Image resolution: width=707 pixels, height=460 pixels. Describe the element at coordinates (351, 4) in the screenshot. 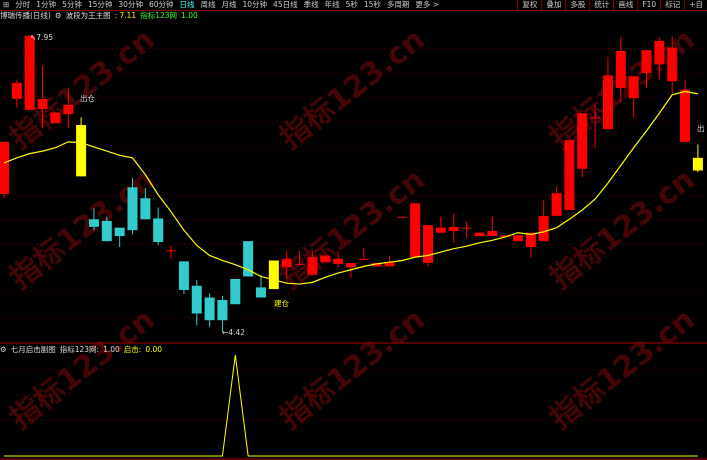

I see `period-tab: 5秒` at that location.